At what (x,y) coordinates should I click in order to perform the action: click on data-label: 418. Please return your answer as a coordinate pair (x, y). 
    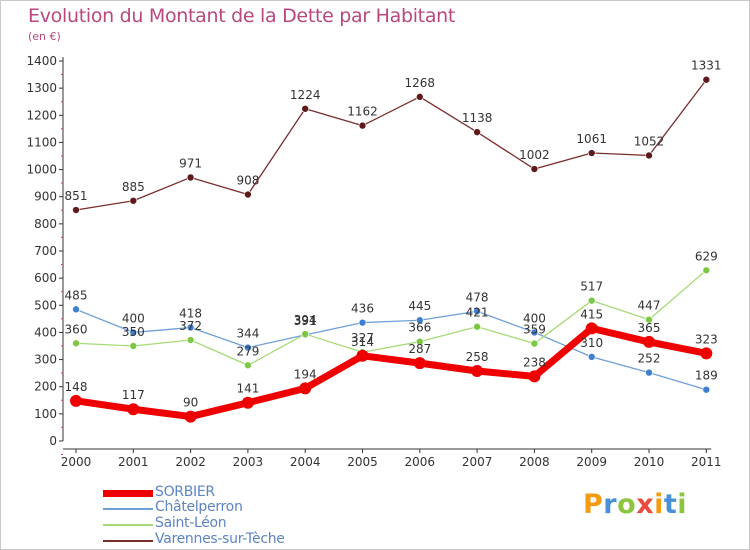
    Looking at the image, I should click on (190, 314).